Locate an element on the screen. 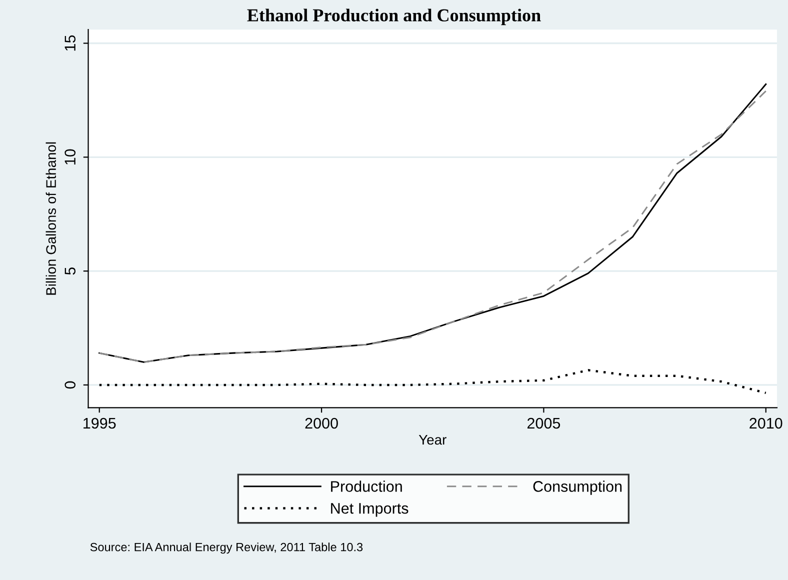 This screenshot has height=580, width=788. y-tick-label: 5 is located at coordinates (70, 271).